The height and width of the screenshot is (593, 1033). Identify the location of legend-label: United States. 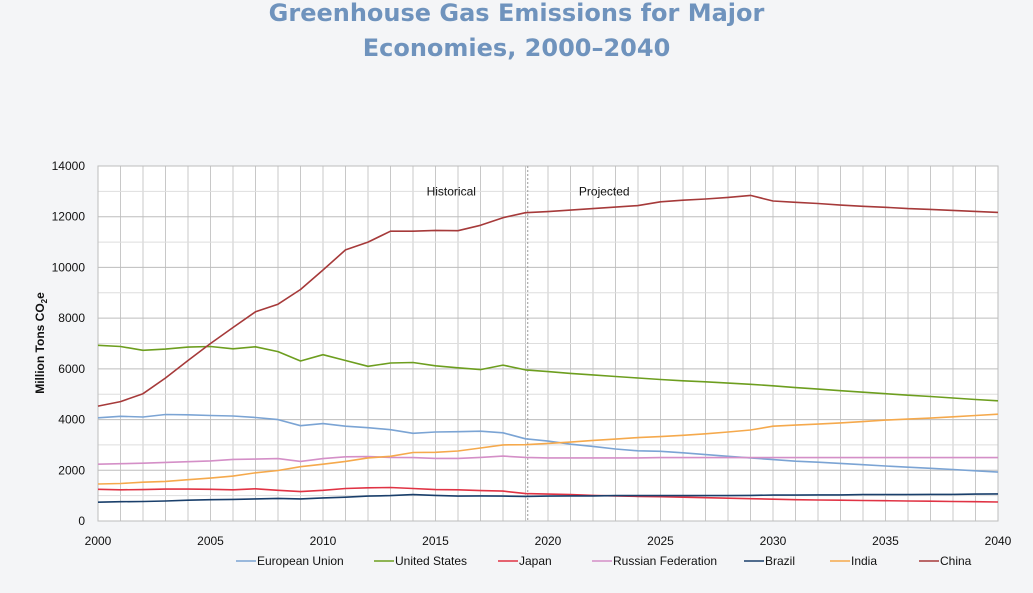
(431, 561).